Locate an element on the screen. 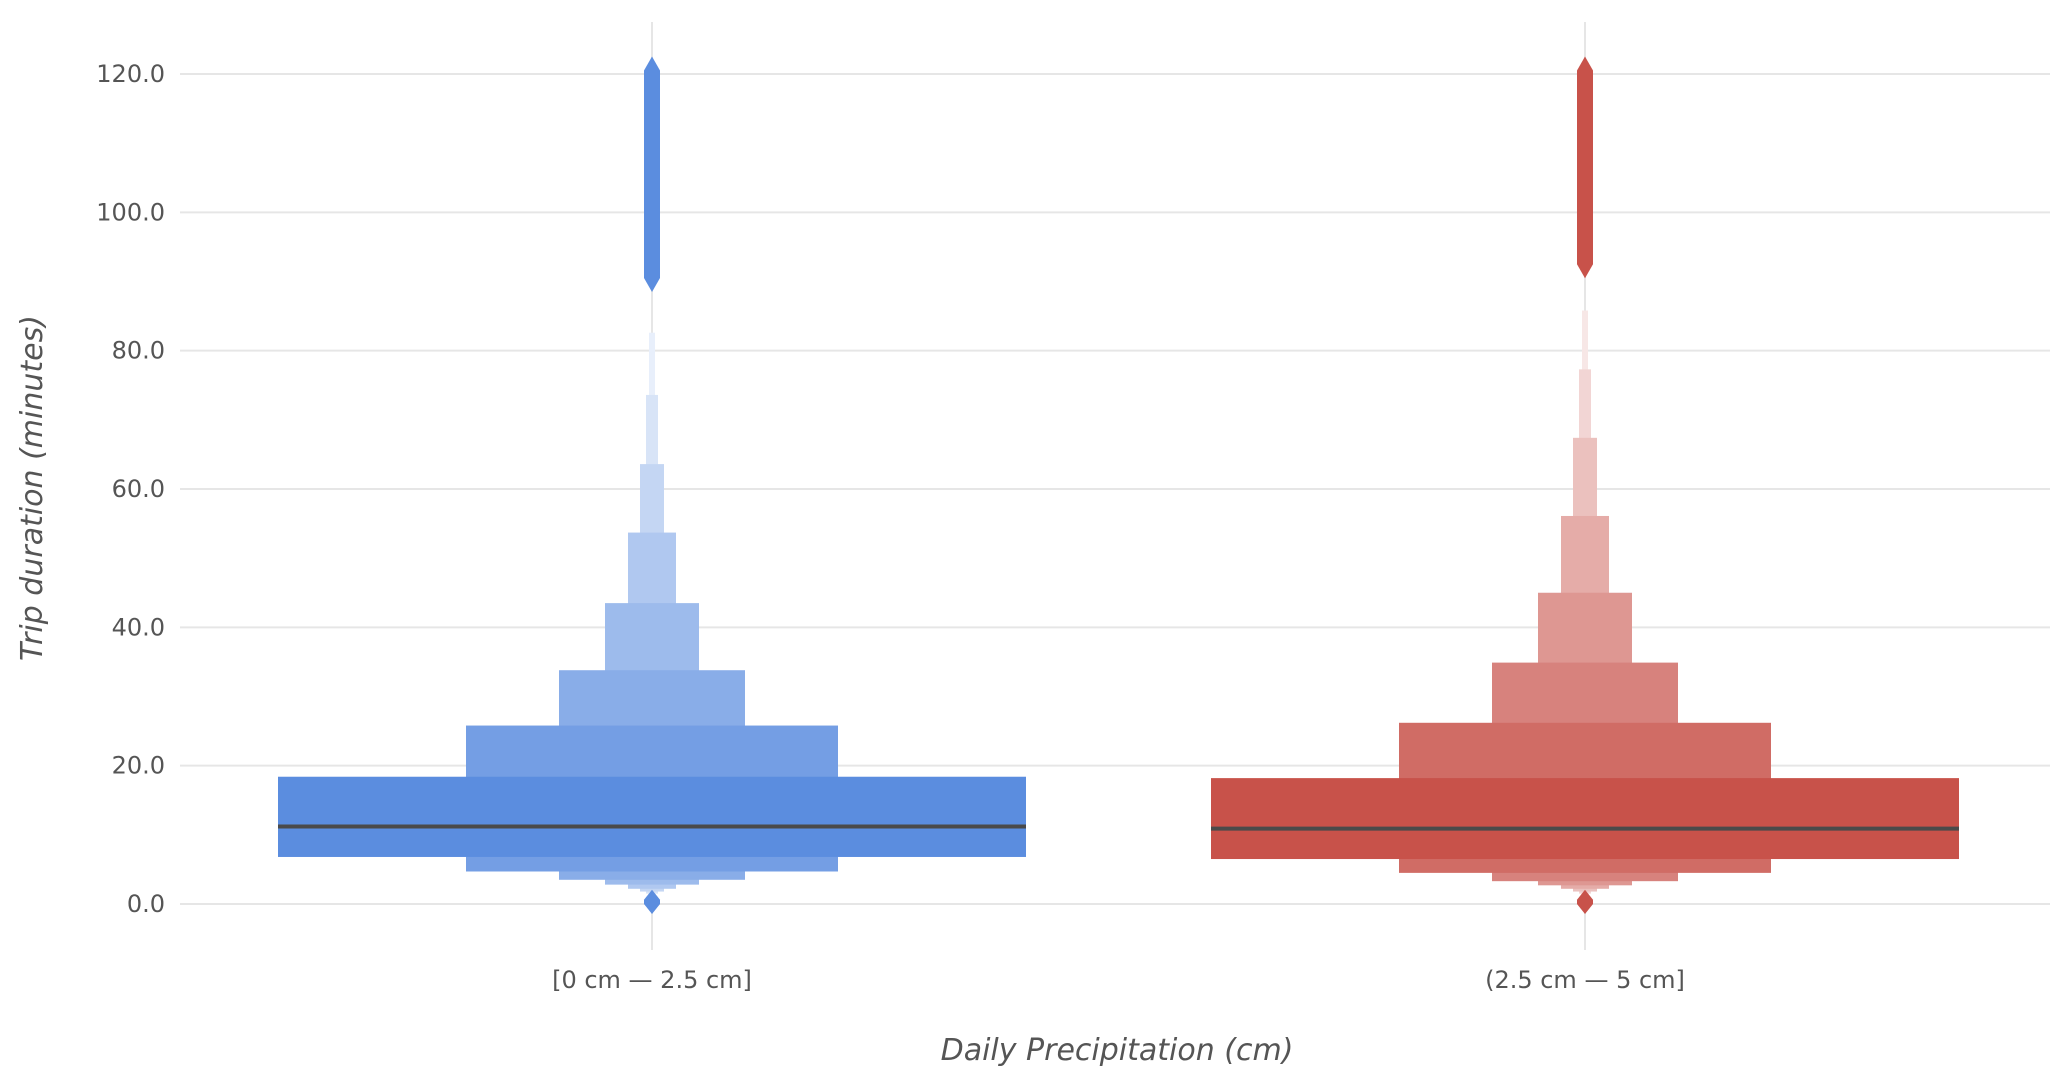 This screenshot has height=1084, width=2068. x-tick-label: (2.5 cm — 5 cm] is located at coordinates (1585, 980).